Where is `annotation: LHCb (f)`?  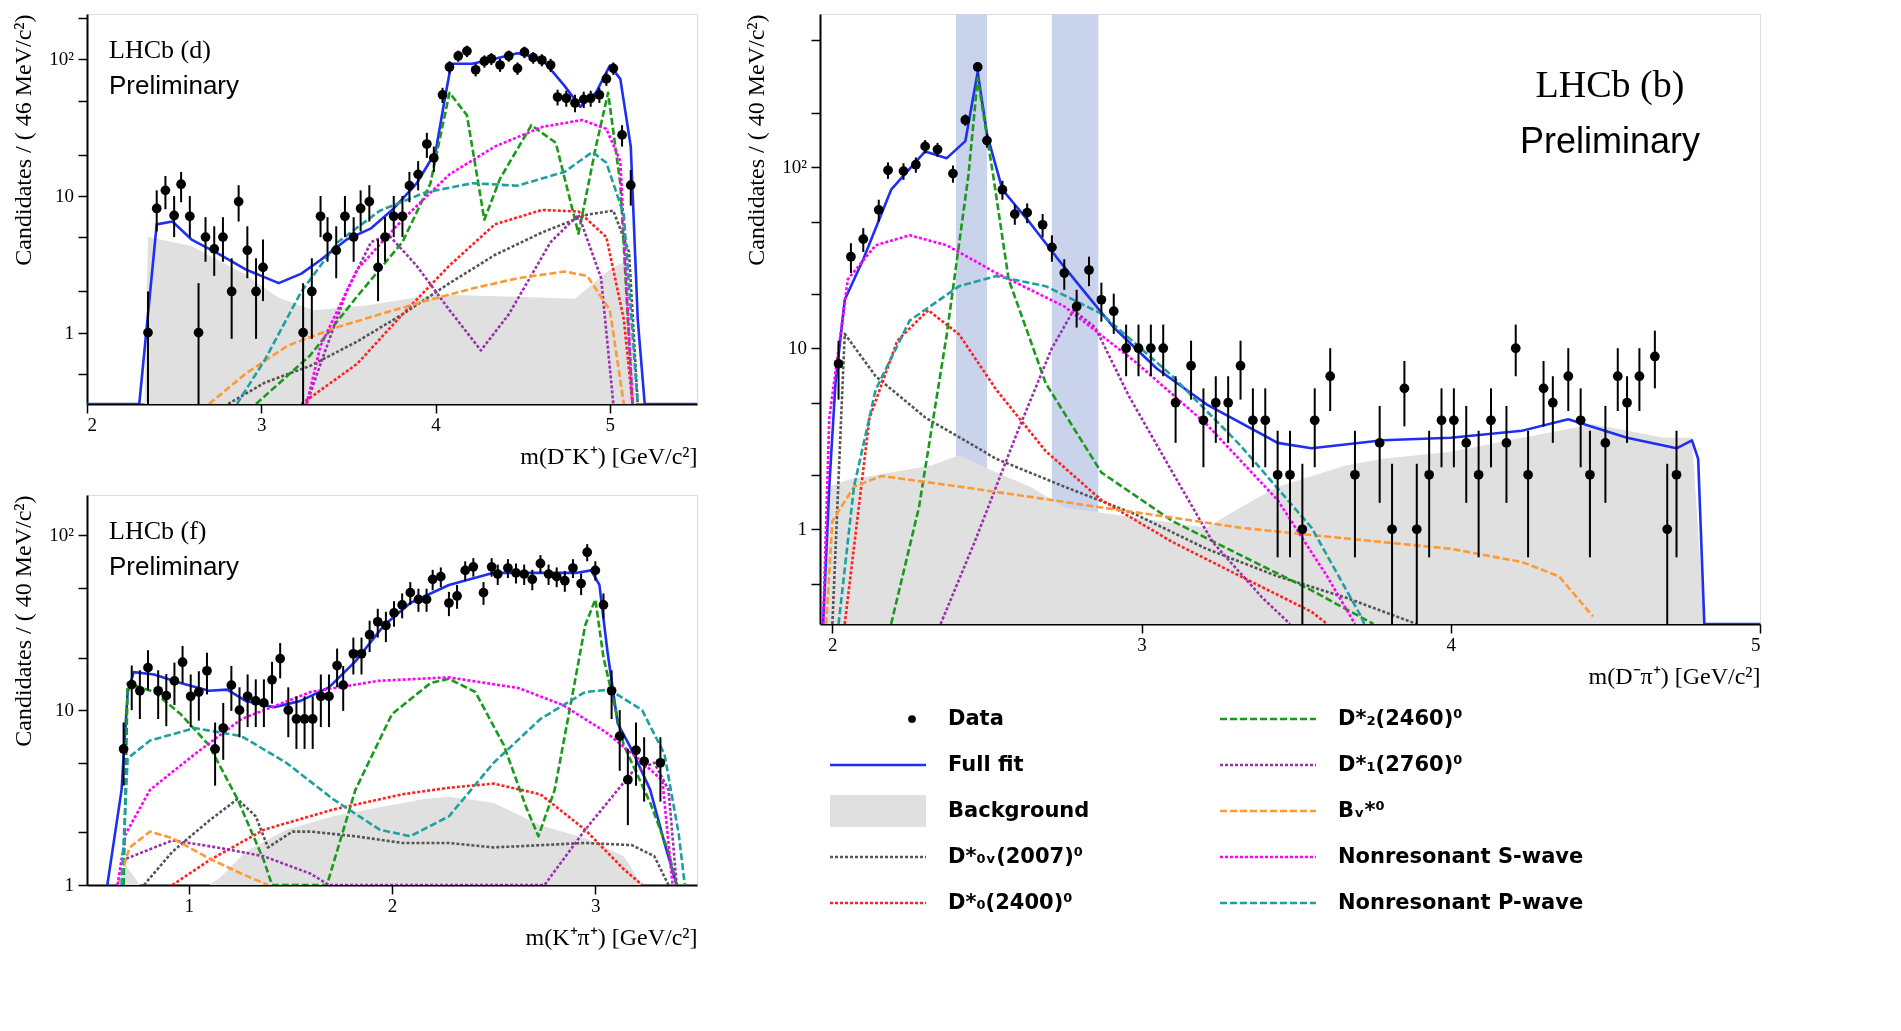 annotation: LHCb (f) is located at coordinates (158, 530).